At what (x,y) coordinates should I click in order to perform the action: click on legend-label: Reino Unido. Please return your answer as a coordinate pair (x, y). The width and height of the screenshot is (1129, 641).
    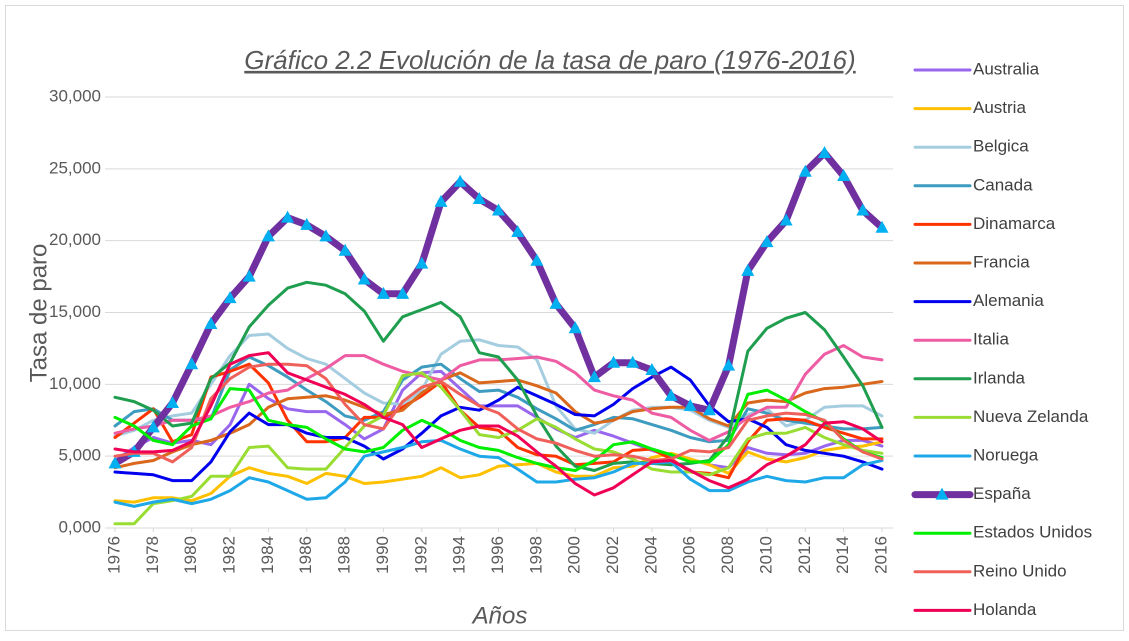
    Looking at the image, I should click on (1020, 570).